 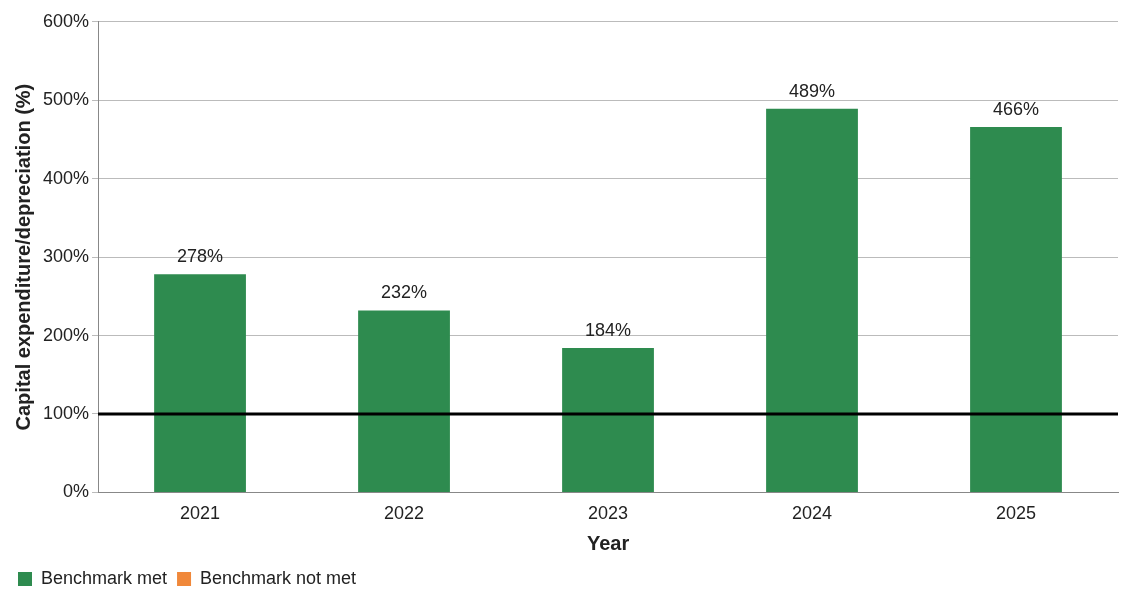 I want to click on y-tick-label: 0%, so click(x=76, y=491).